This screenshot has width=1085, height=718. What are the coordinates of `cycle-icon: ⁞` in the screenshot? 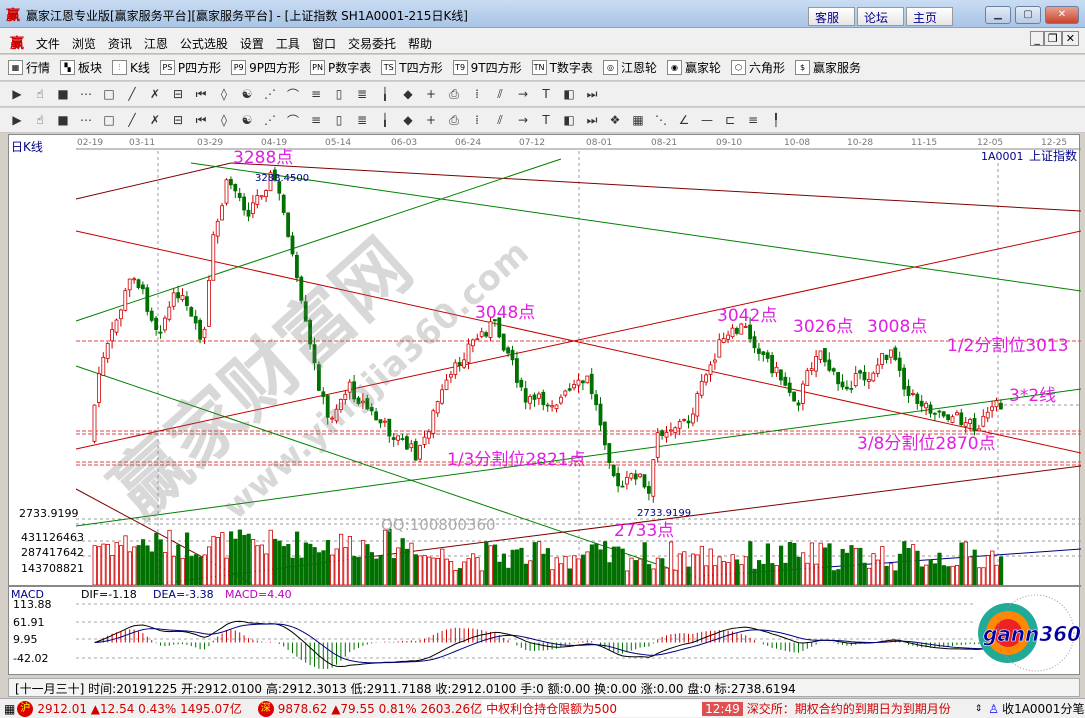 It's located at (477, 94).